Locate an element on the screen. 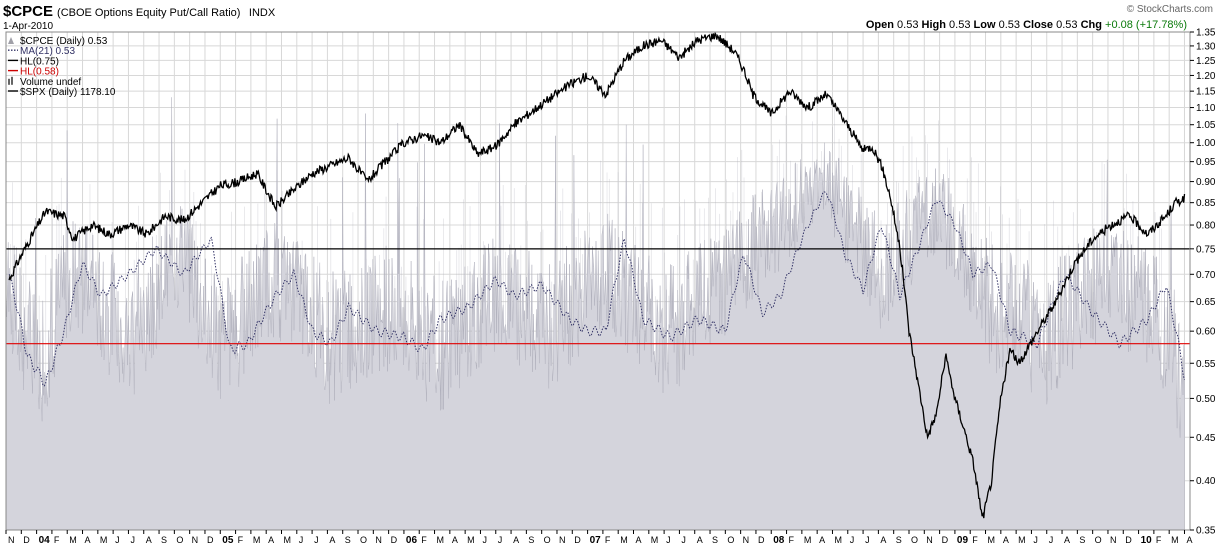  y-tick-label: 0.50 is located at coordinates (1206, 399).